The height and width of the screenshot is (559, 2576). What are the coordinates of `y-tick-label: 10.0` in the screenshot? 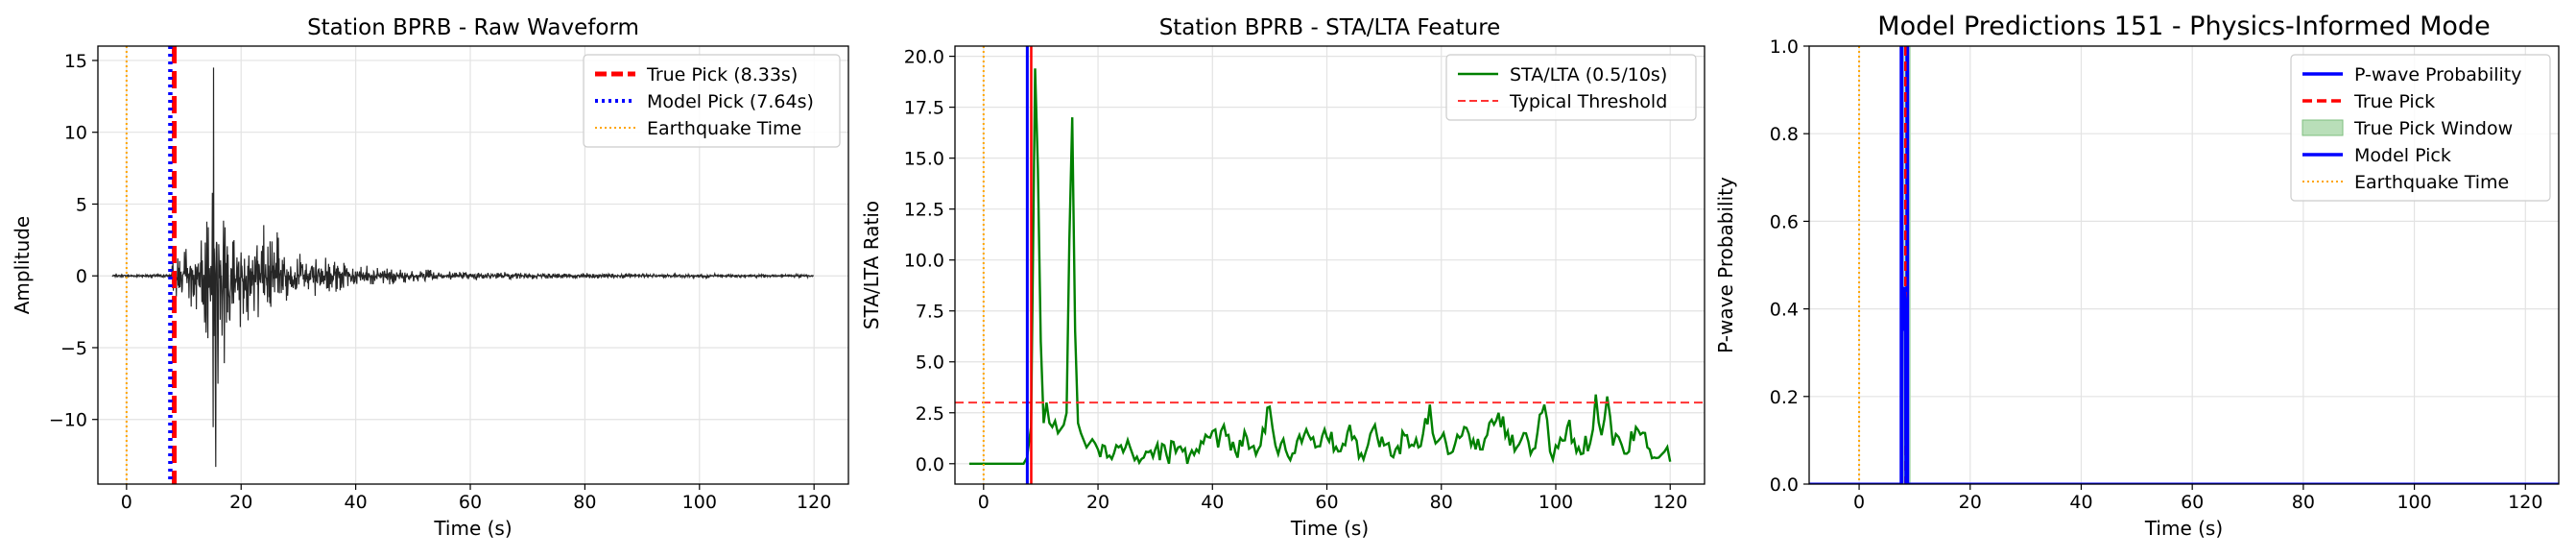 It's located at (924, 261).